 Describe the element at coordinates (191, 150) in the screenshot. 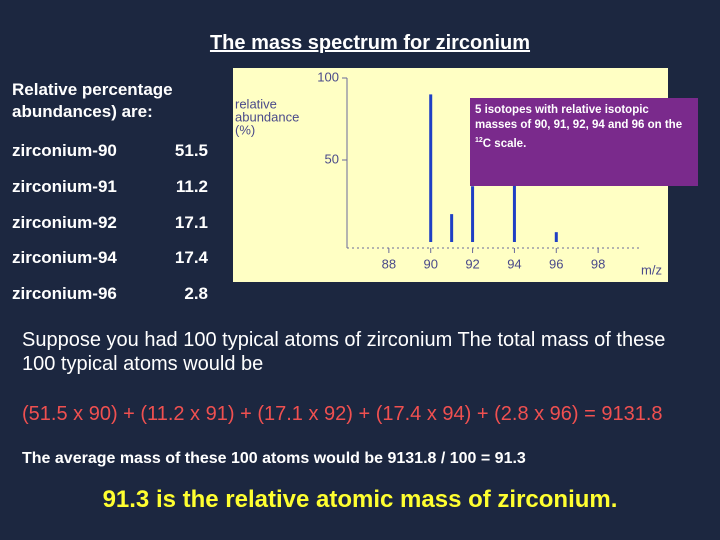

I see `isotope-value: 51.5` at that location.